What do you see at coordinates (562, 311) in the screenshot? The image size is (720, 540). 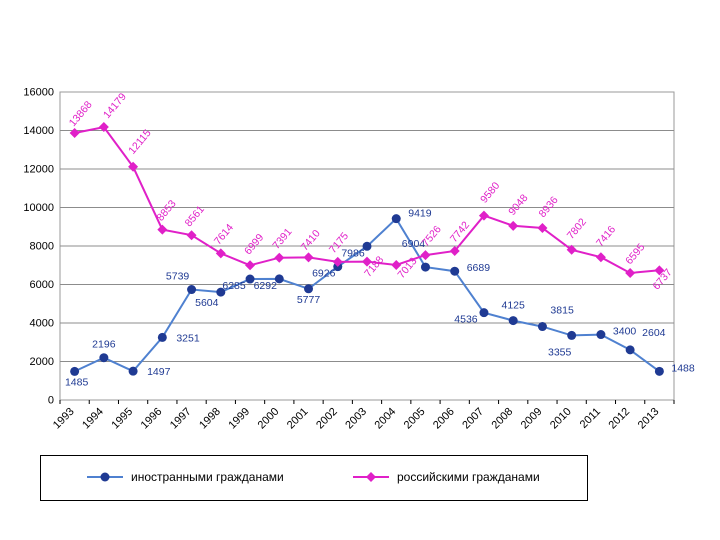 I see `data-label-foreign: 3815` at bounding box center [562, 311].